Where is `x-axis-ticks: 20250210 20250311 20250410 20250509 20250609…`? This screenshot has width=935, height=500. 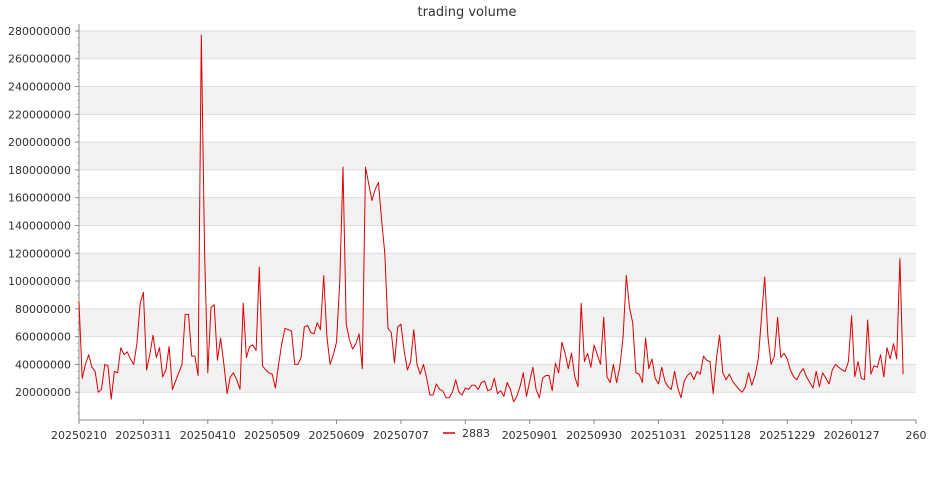 x-axis-ticks: 20250210 20250311 20250410 20250509 20250609… is located at coordinates (489, 431).